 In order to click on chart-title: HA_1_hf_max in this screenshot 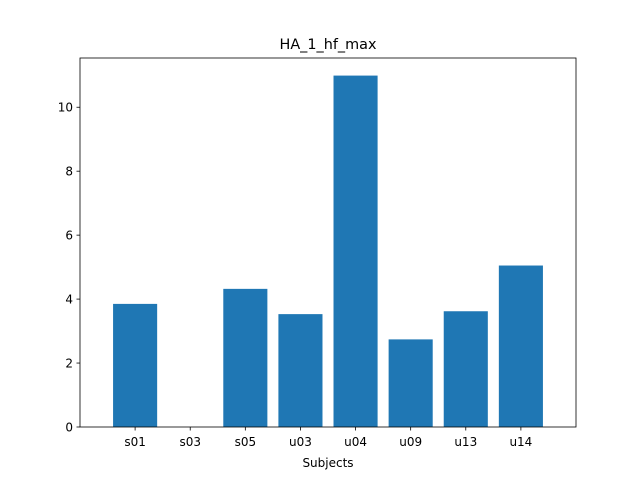, I will do `click(328, 45)`.